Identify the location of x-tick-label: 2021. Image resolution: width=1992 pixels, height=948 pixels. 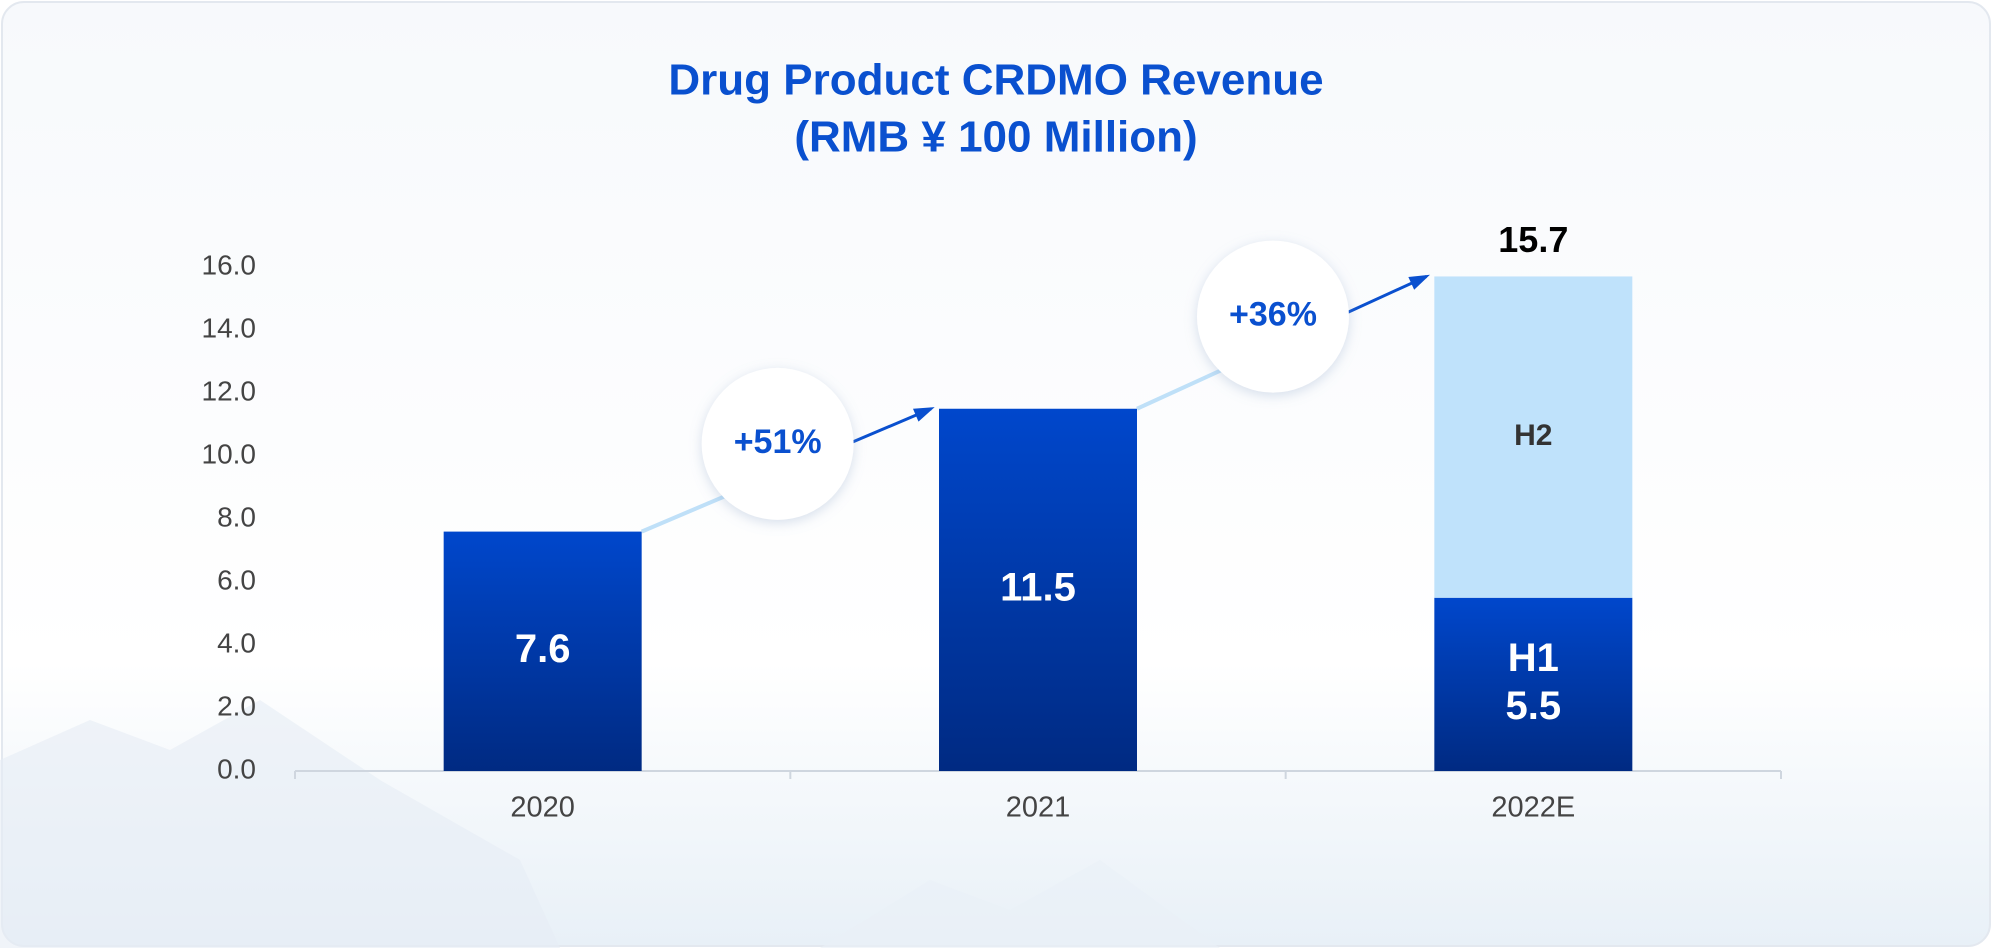
(1038, 808).